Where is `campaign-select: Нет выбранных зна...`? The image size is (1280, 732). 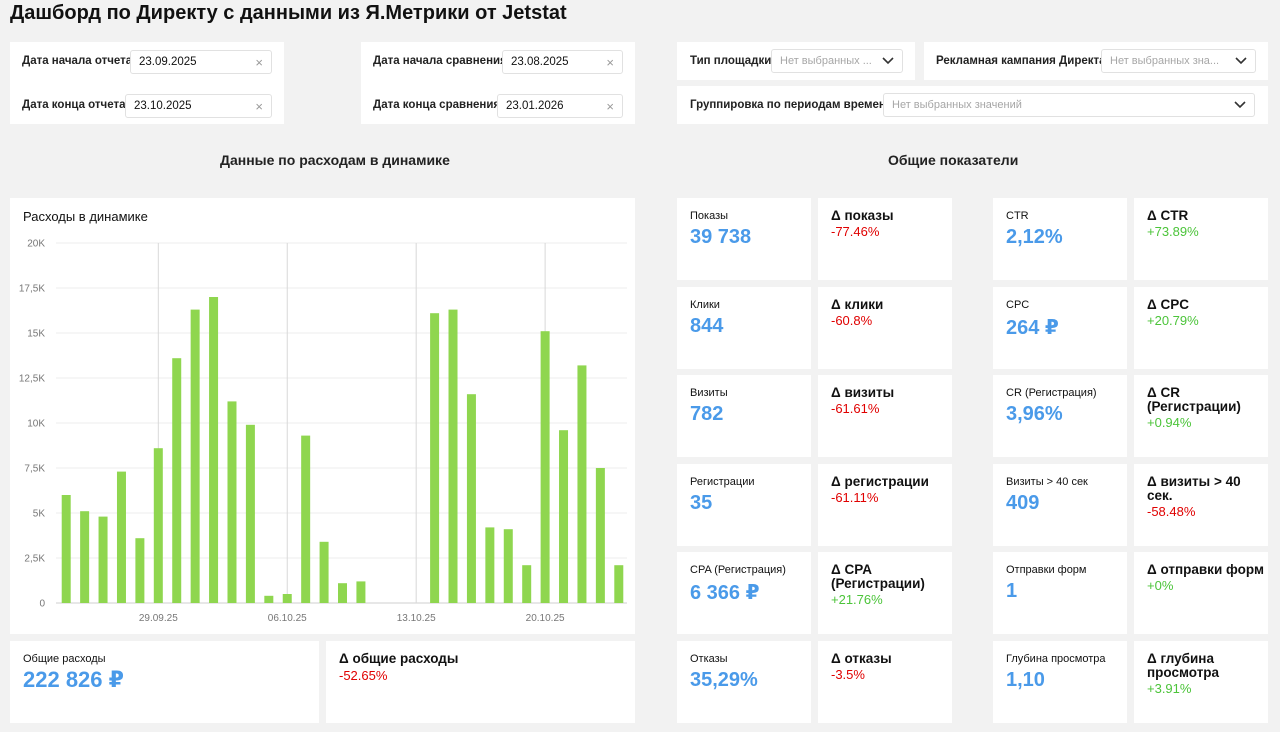
campaign-select: Нет выбранных зна... is located at coordinates (1178, 61).